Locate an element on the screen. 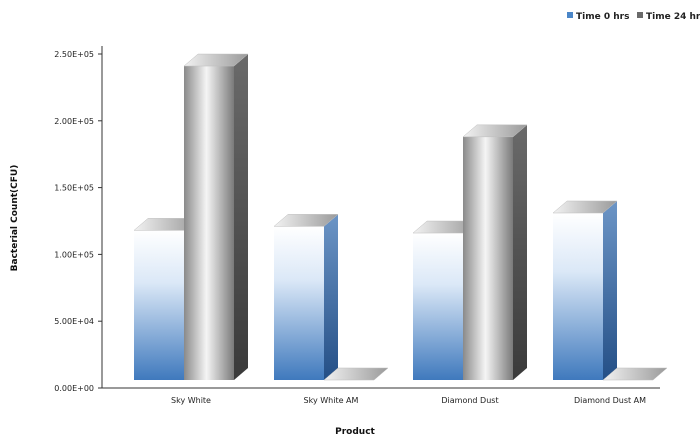 The width and height of the screenshot is (700, 438). legend: Time 0 hrs Time 24 hrs is located at coordinates (633, 17).